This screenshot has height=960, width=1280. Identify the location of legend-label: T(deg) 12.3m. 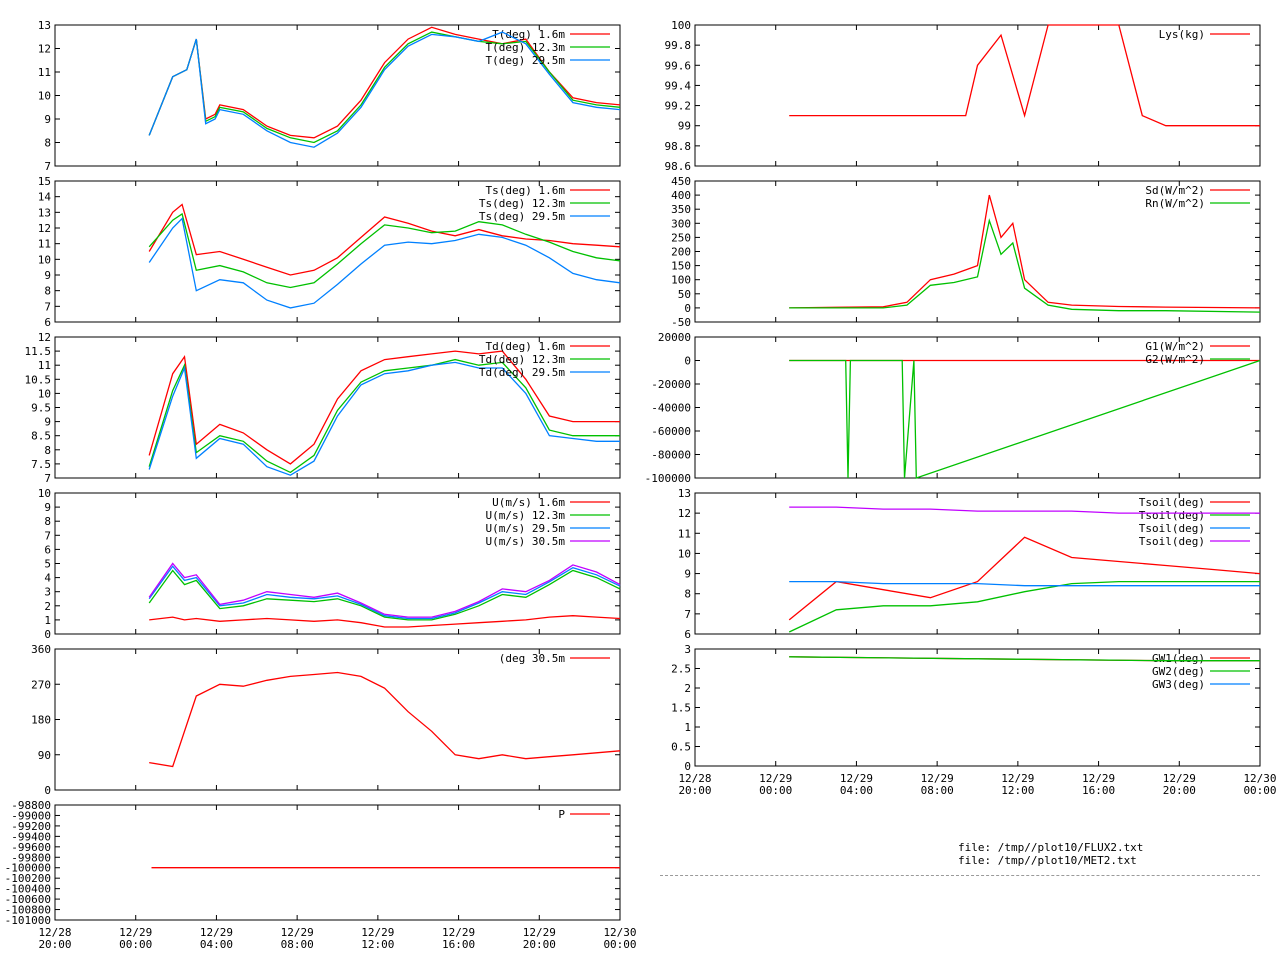
(526, 47).